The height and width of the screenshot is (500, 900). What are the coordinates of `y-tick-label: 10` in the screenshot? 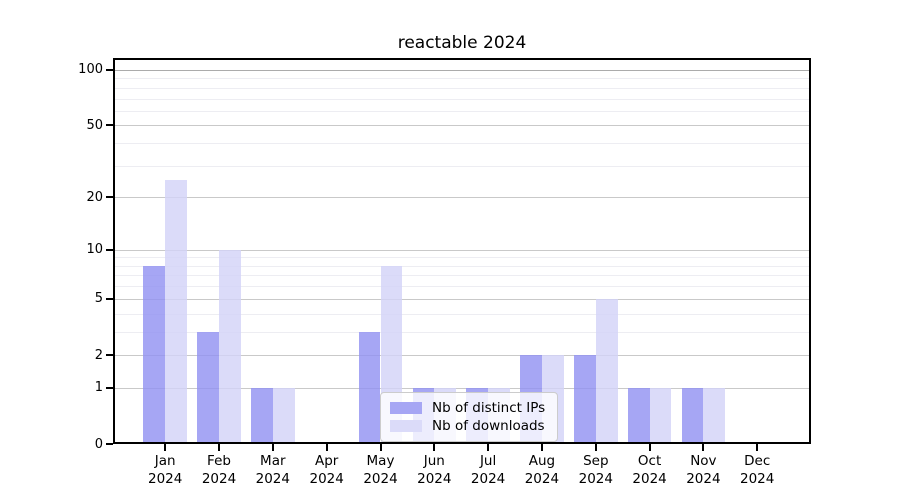 It's located at (94, 250).